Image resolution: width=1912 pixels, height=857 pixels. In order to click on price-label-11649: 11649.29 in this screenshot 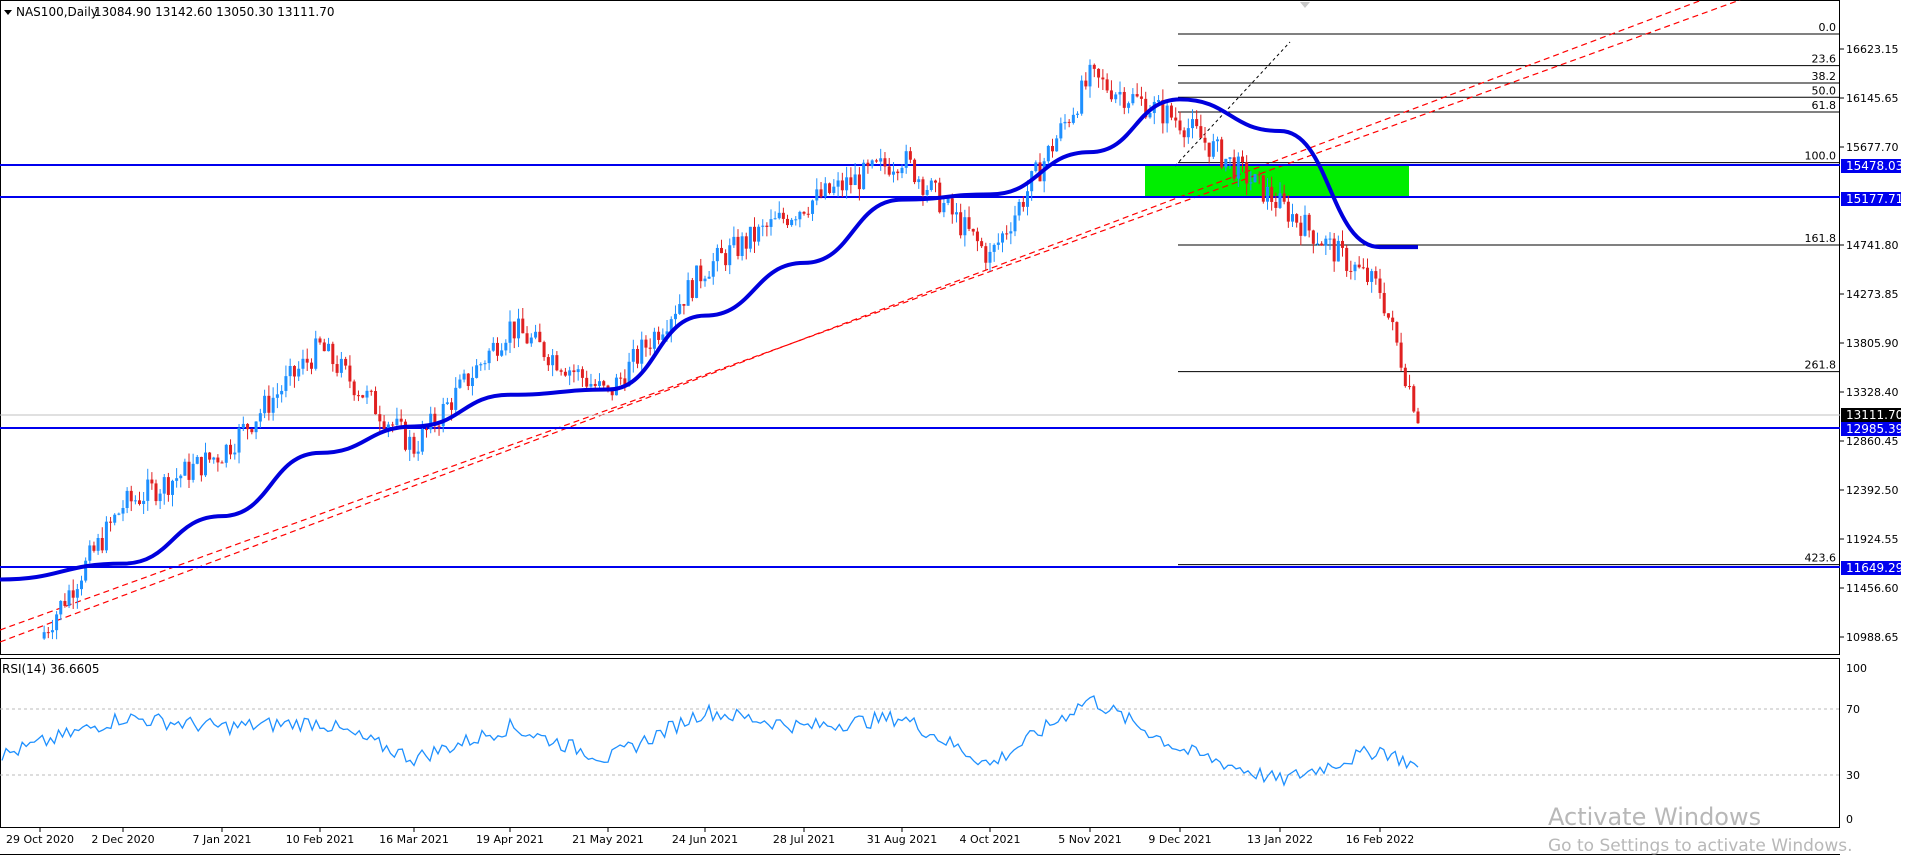, I will do `click(1874, 568)`.